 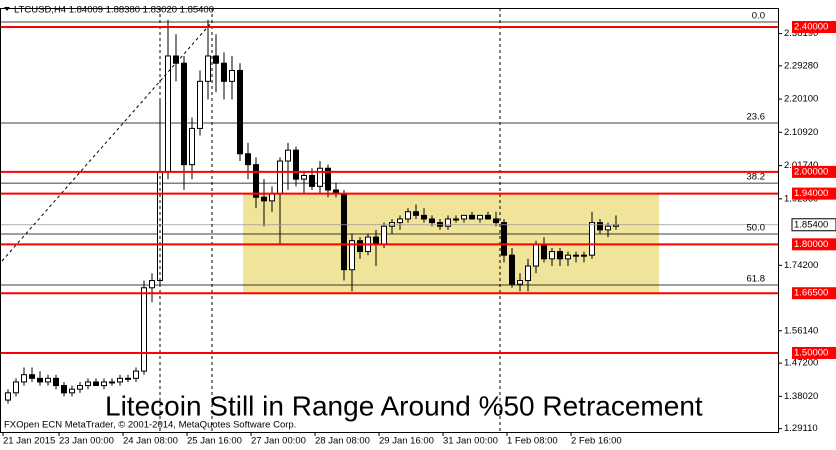 I want to click on x-tick-label: 28 Jan 08:00, so click(x=342, y=441).